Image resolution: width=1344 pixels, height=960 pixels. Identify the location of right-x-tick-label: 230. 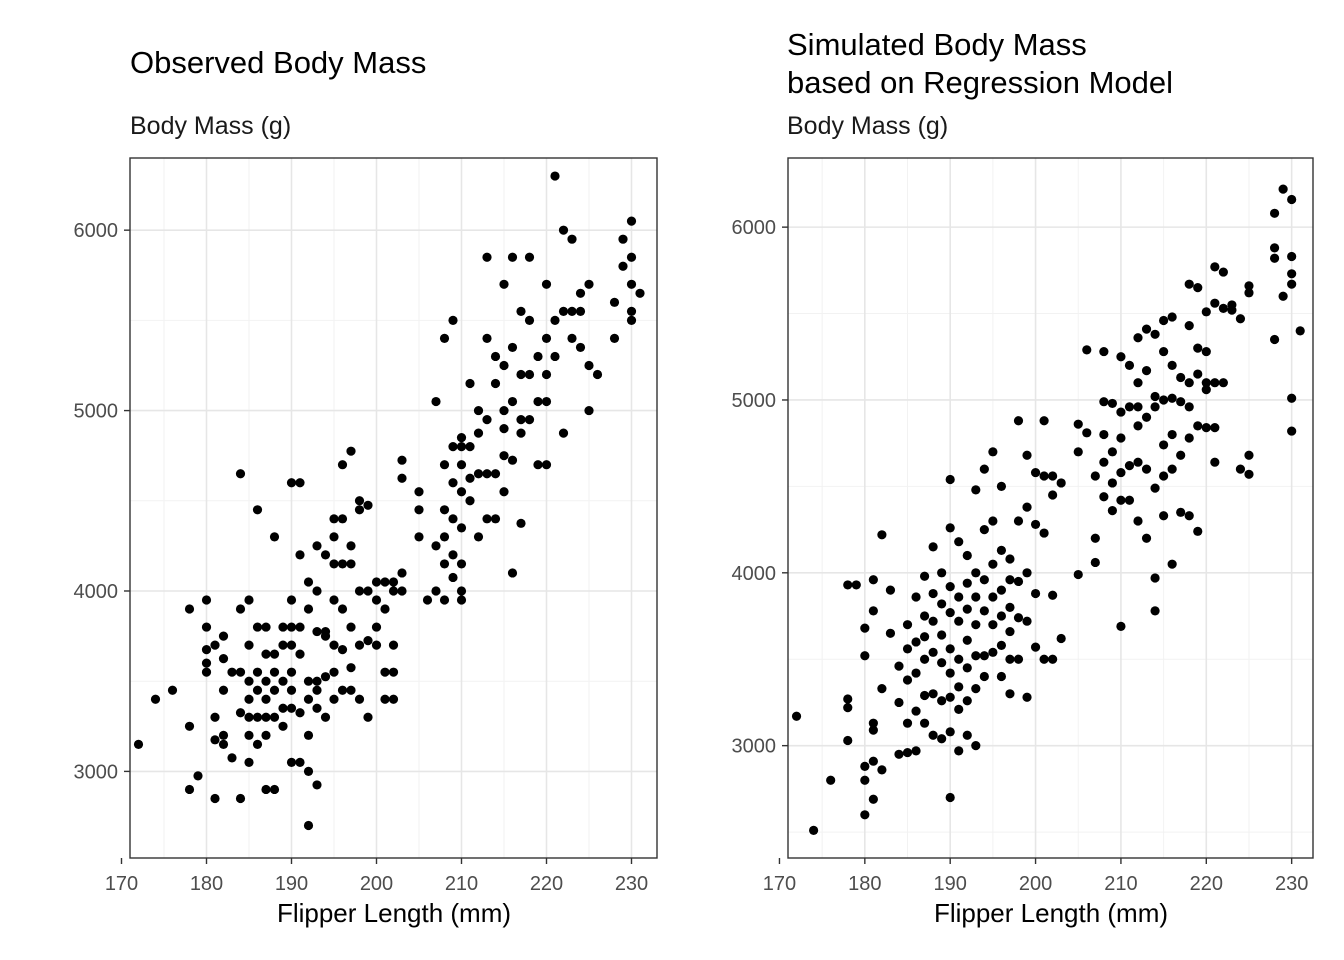
(1291, 884).